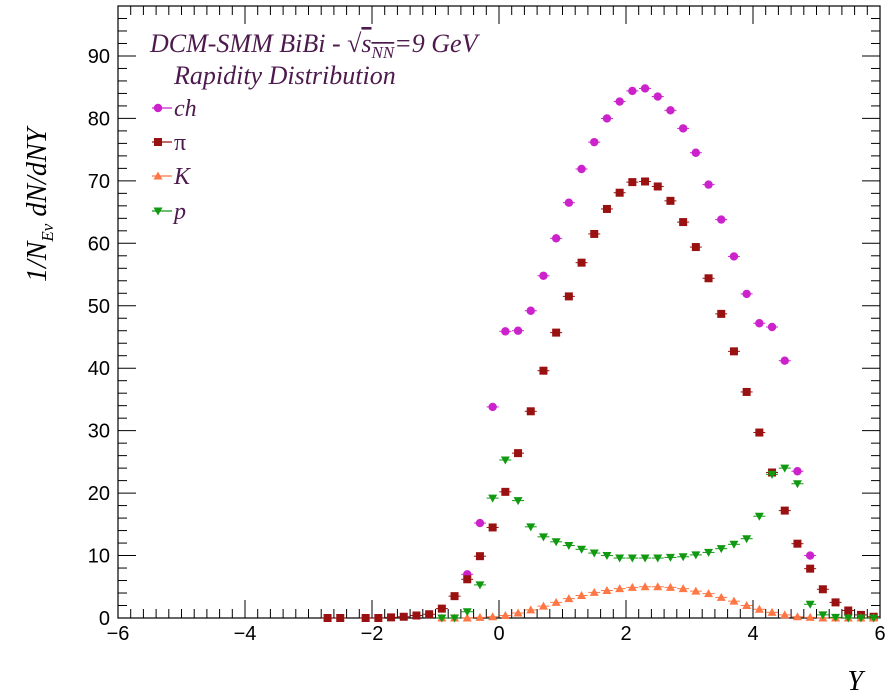 The height and width of the screenshot is (697, 886). What do you see at coordinates (498, 634) in the screenshot?
I see `x-tick-label: 0` at bounding box center [498, 634].